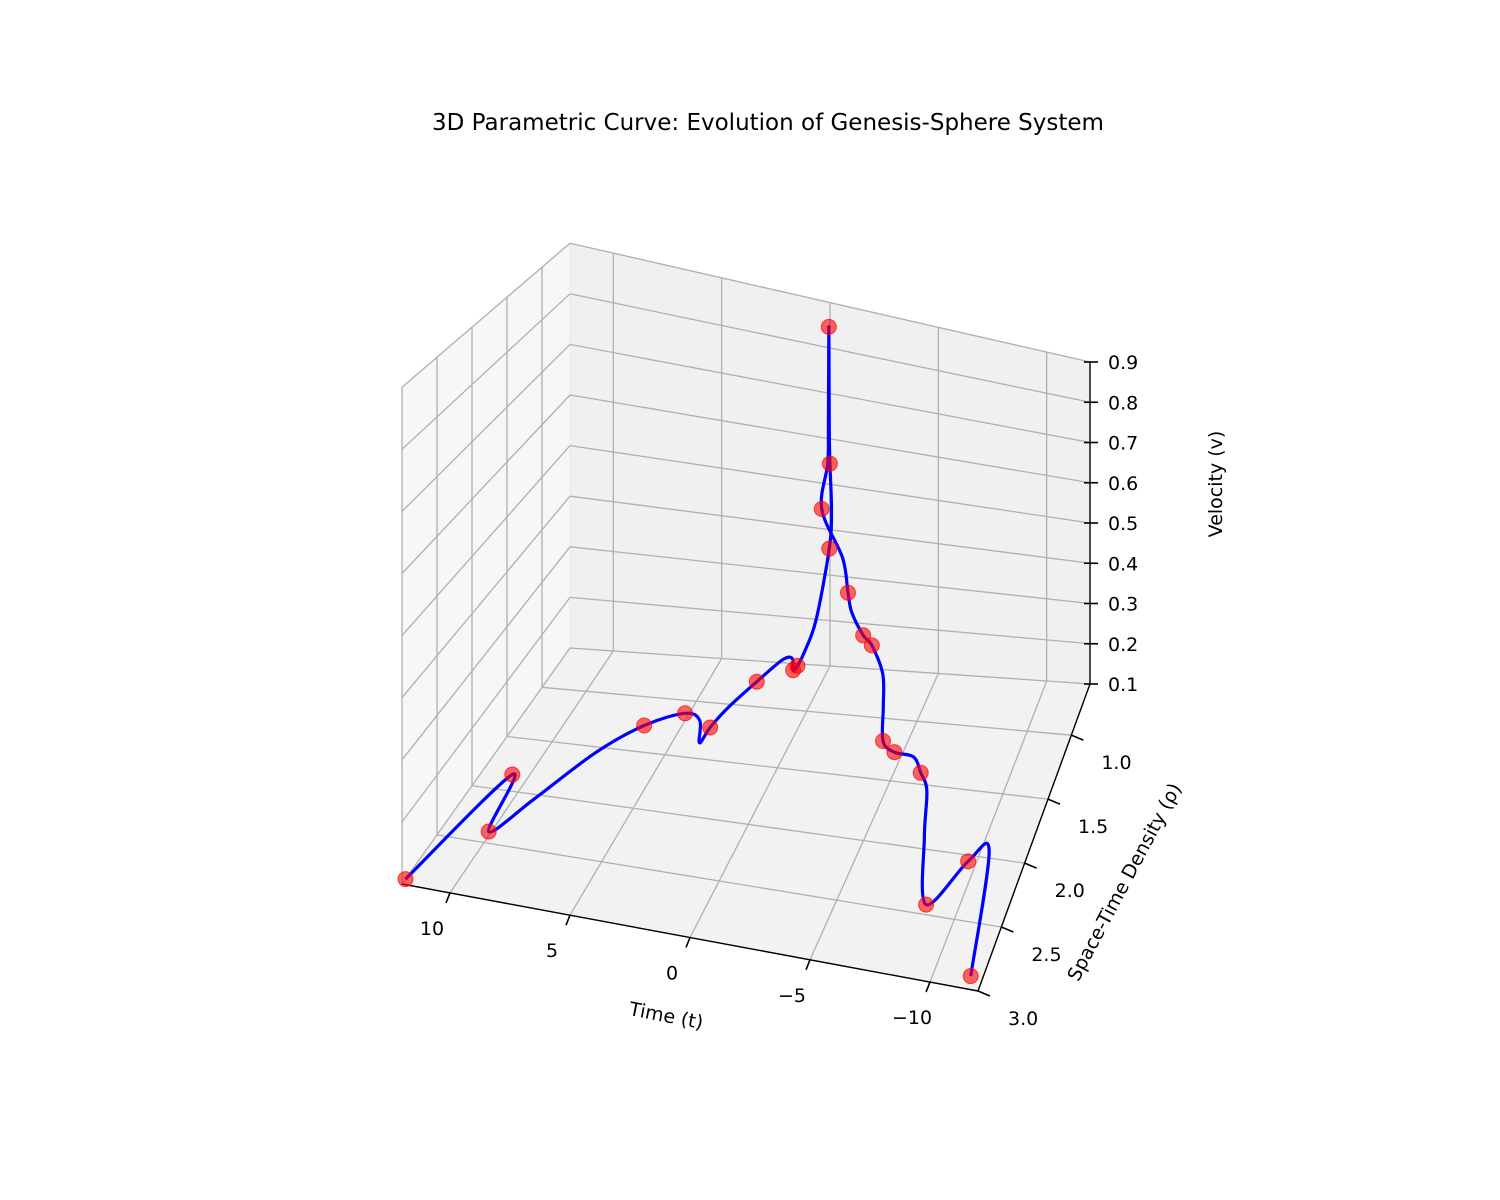 Image resolution: width=1500 pixels, height=1200 pixels. Describe the element at coordinates (912, 1018) in the screenshot. I see `x-tick-label: −10` at that location.